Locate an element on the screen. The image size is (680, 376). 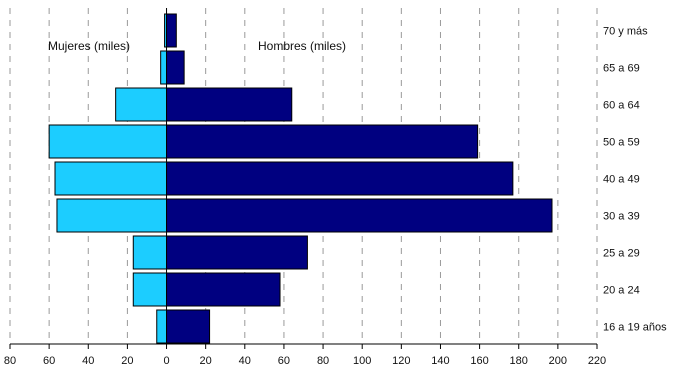
x-tick-label: 180 is located at coordinates (519, 361).